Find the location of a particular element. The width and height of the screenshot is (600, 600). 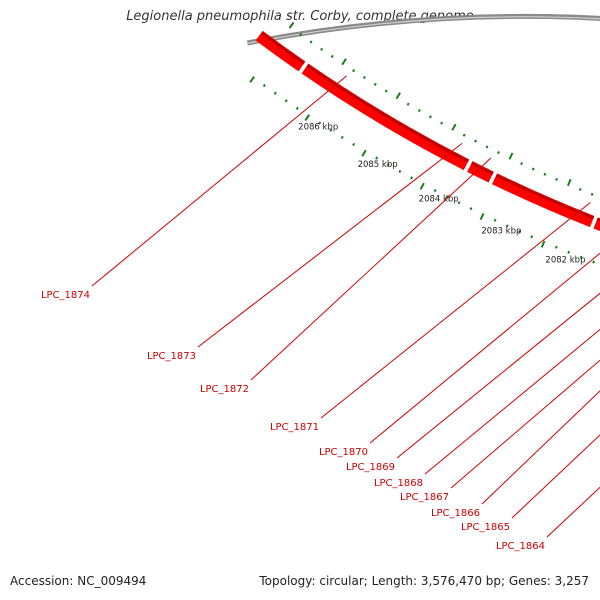

accession-text: Accession: NC_009494 is located at coordinates (78, 581).